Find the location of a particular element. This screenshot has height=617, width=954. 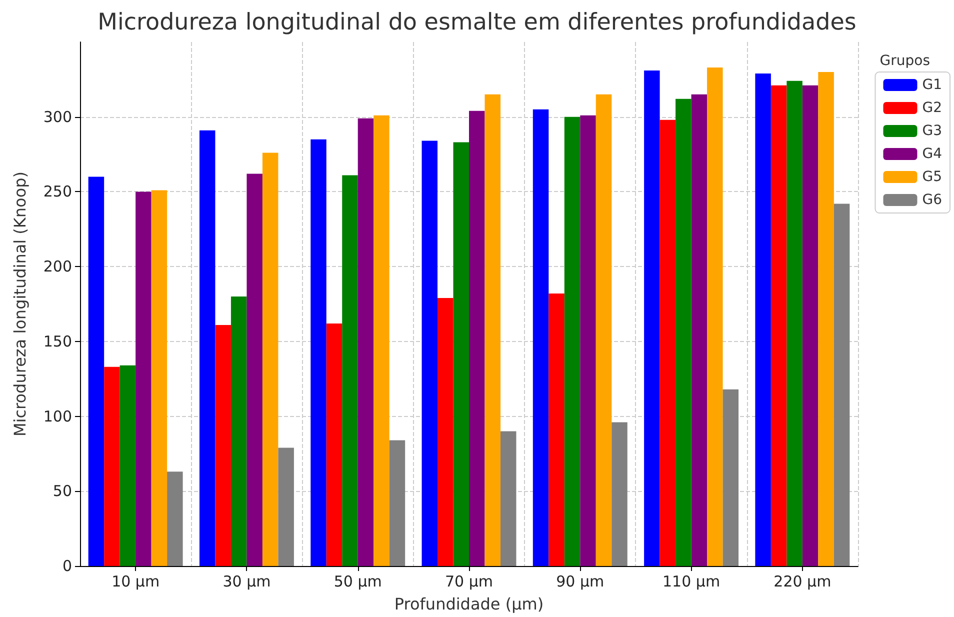

legend-label: G2 is located at coordinates (932, 108).